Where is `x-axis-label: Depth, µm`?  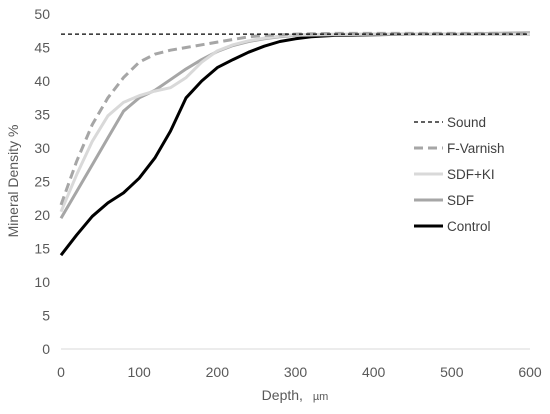 x-axis-label: Depth, µm is located at coordinates (295, 395).